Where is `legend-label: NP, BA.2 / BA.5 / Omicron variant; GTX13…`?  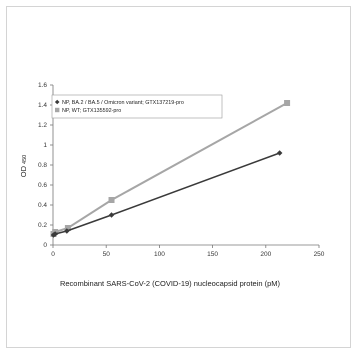
legend-label: NP, BA.2 / BA.5 / Omicron variant; GTX13… is located at coordinates (123, 103).